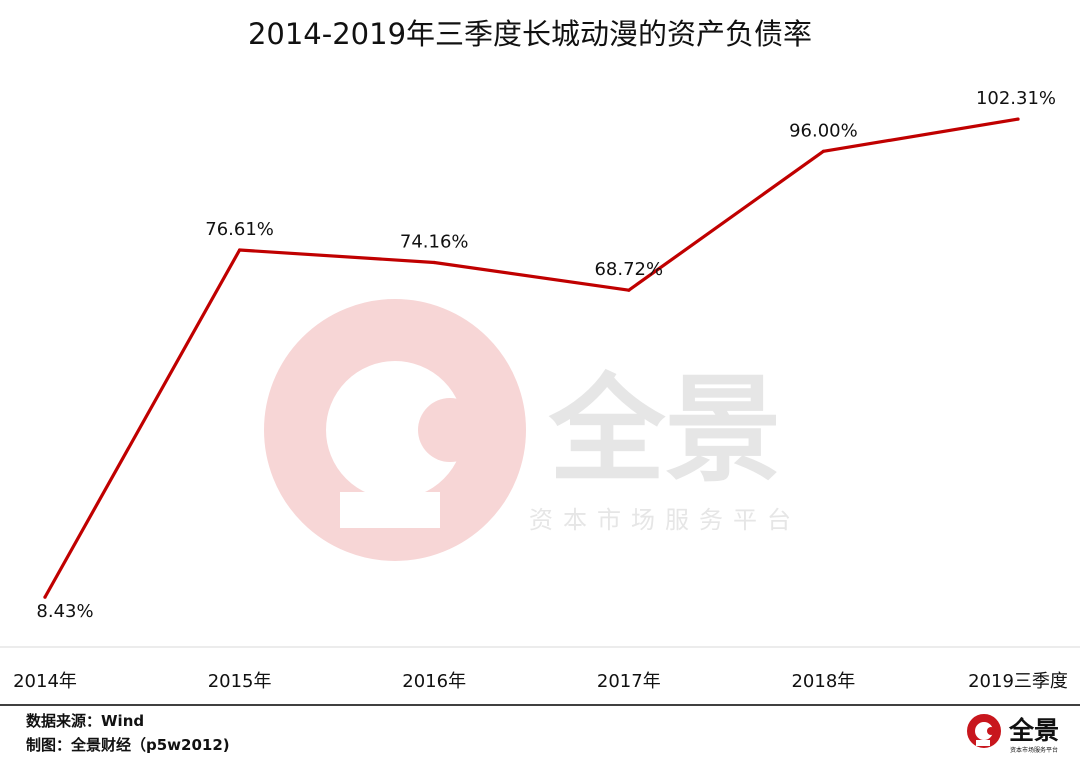 The width and height of the screenshot is (1080, 758). I want to click on data-label: 74.16%, so click(434, 242).